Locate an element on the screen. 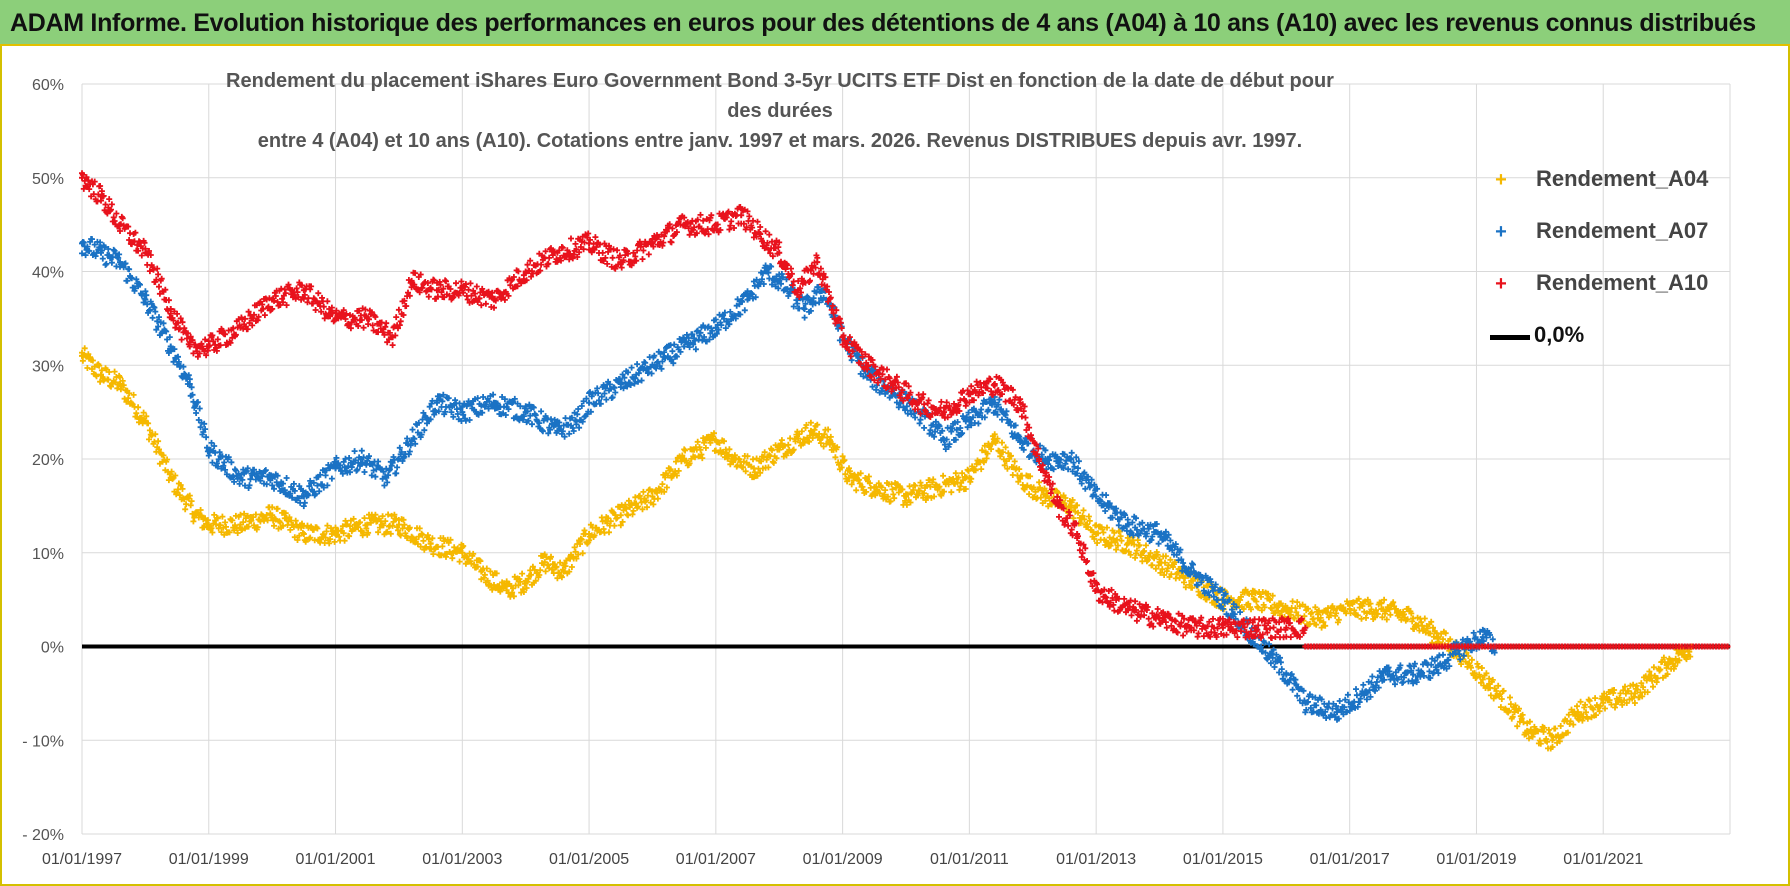 The image size is (1790, 886). y-tick-label: 40% is located at coordinates (48, 273).